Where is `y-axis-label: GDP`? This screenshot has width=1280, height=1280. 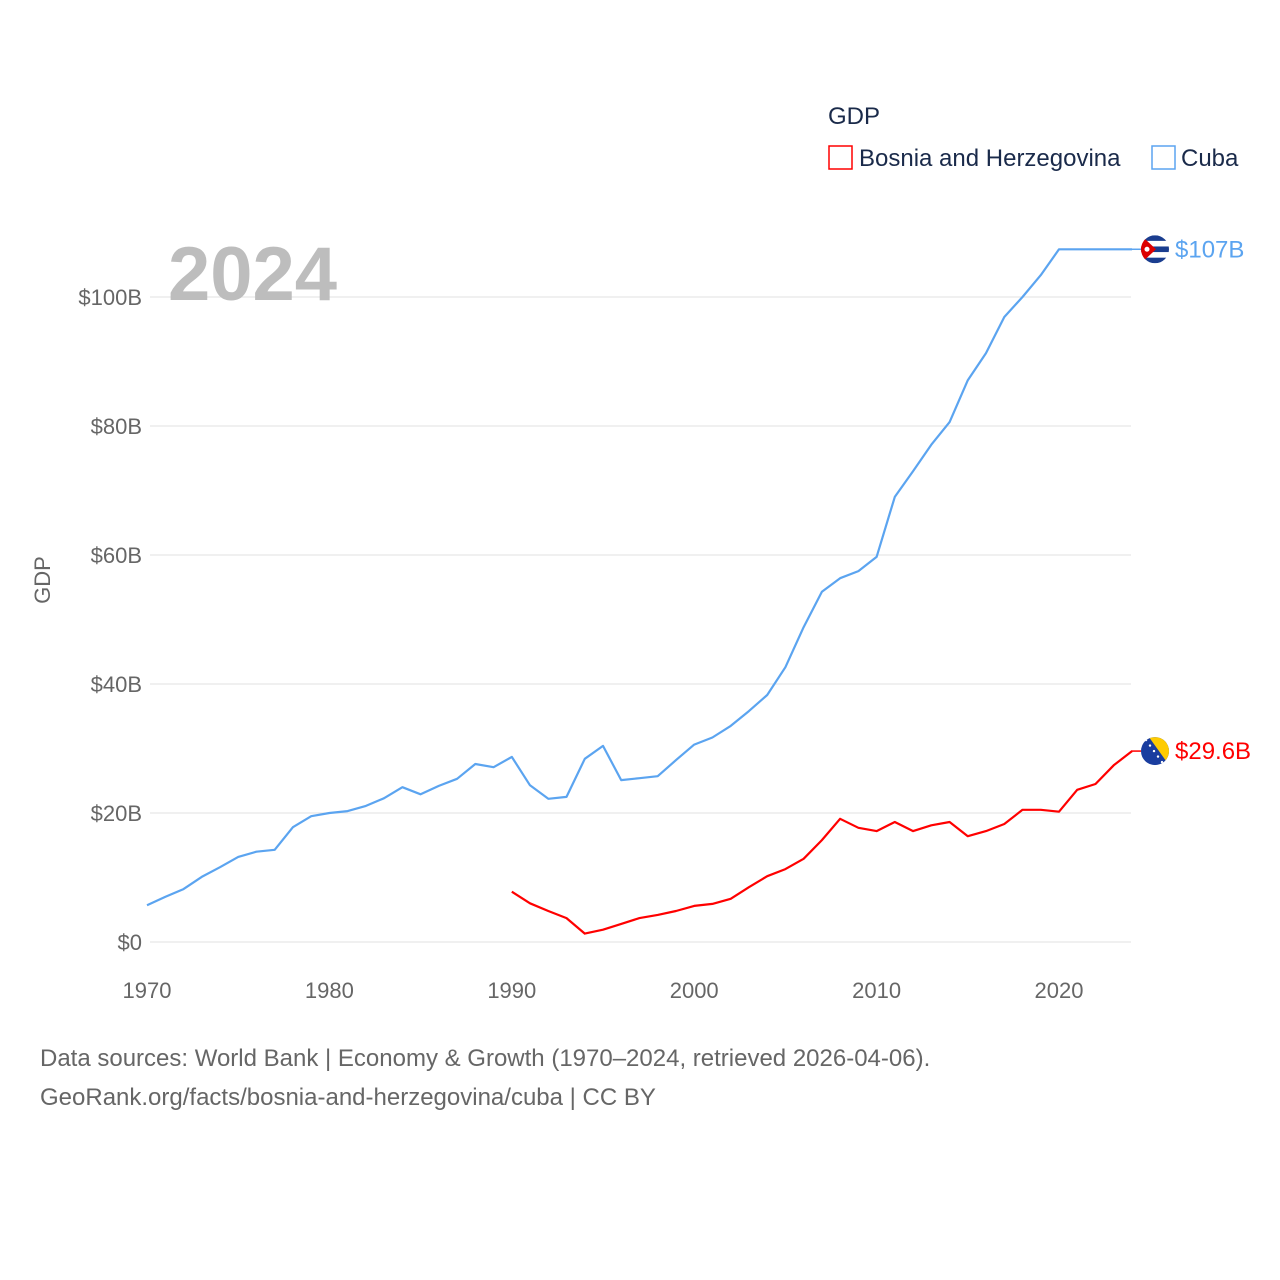
y-axis-label: GDP is located at coordinates (42, 580).